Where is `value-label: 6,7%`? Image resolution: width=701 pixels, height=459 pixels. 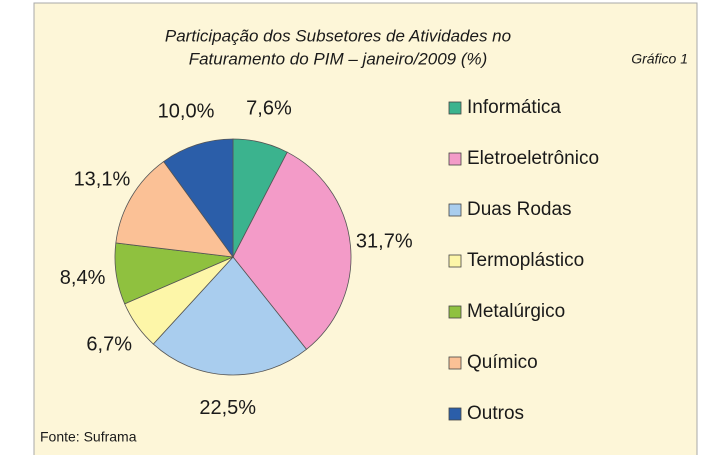
value-label: 6,7% is located at coordinates (109, 344).